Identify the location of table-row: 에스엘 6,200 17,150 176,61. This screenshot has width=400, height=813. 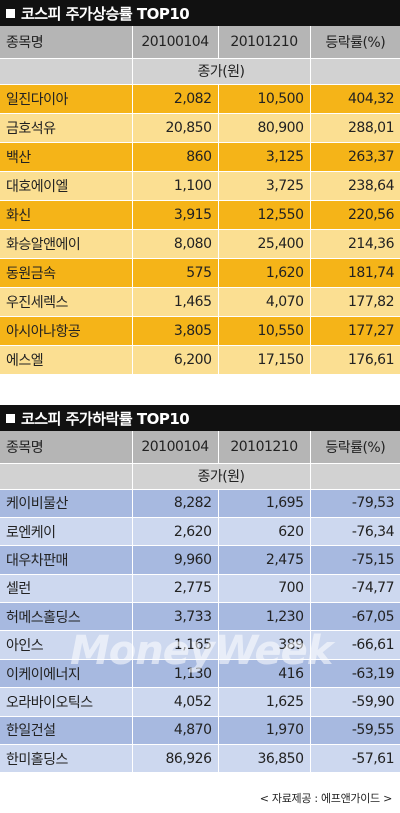
(200, 360).